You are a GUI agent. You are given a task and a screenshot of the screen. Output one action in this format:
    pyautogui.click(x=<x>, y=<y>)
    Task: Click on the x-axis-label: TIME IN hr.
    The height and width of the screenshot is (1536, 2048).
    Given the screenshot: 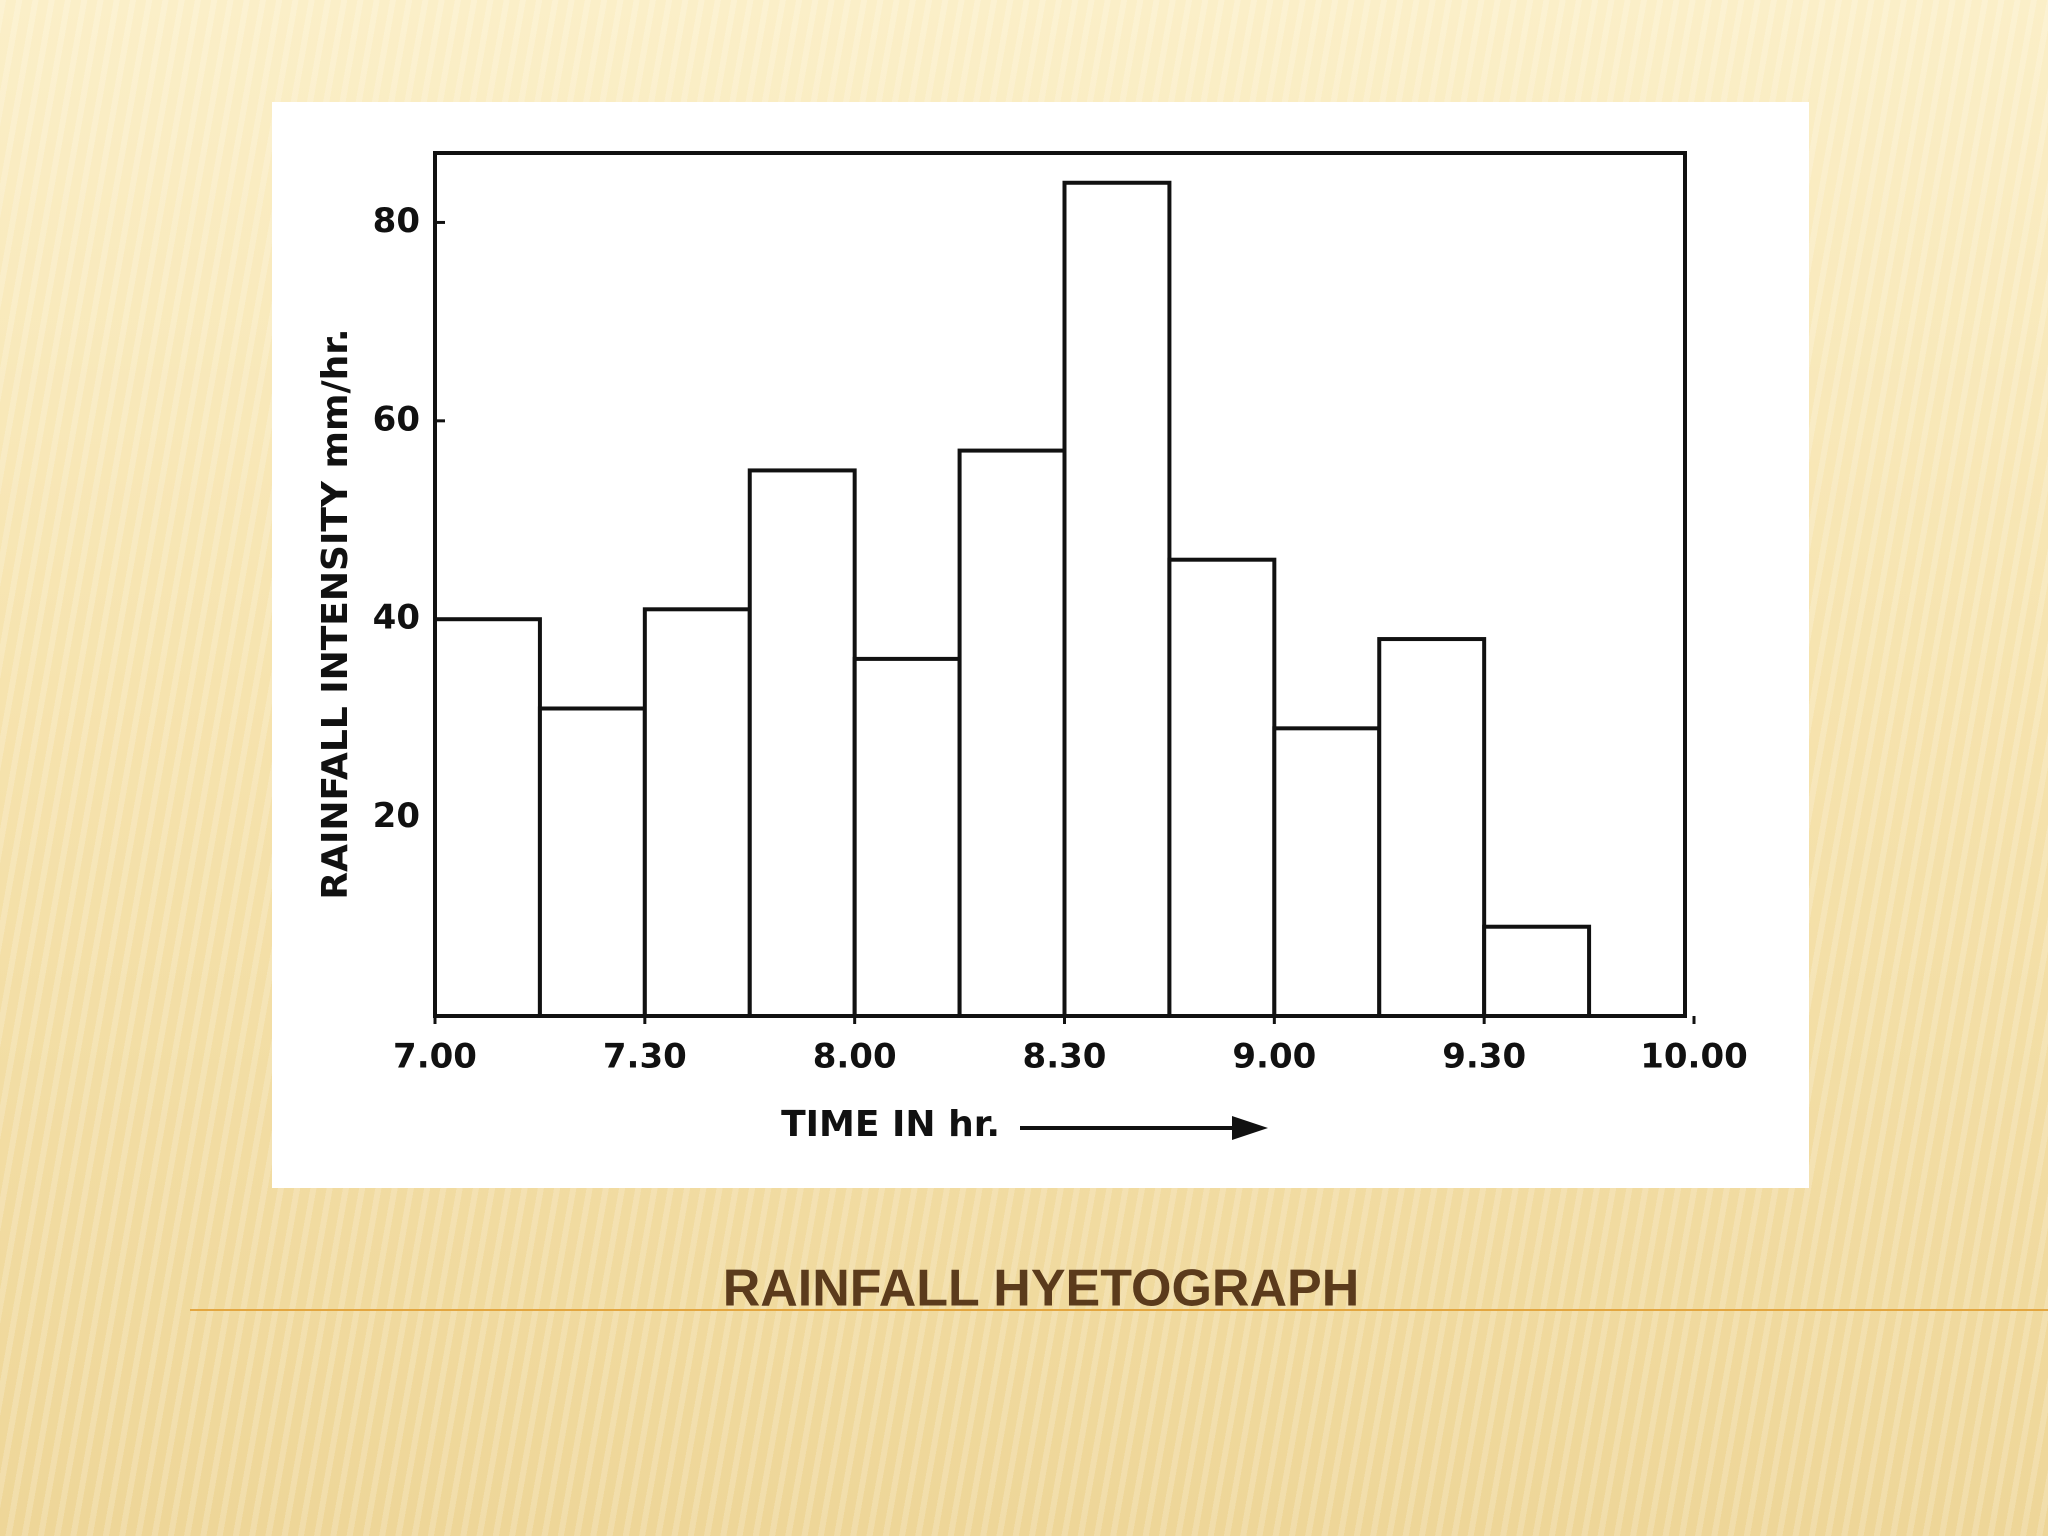 What is the action you would take?
    pyautogui.click(x=890, y=1124)
    